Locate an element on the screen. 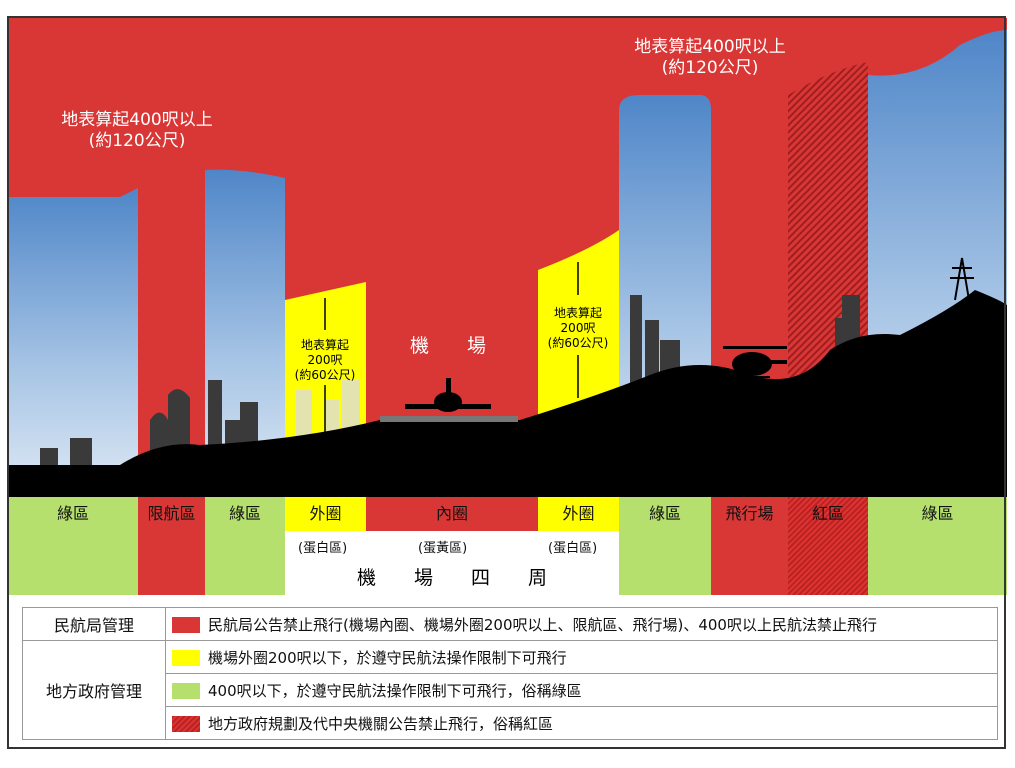  yellow-swatch is located at coordinates (186, 658).